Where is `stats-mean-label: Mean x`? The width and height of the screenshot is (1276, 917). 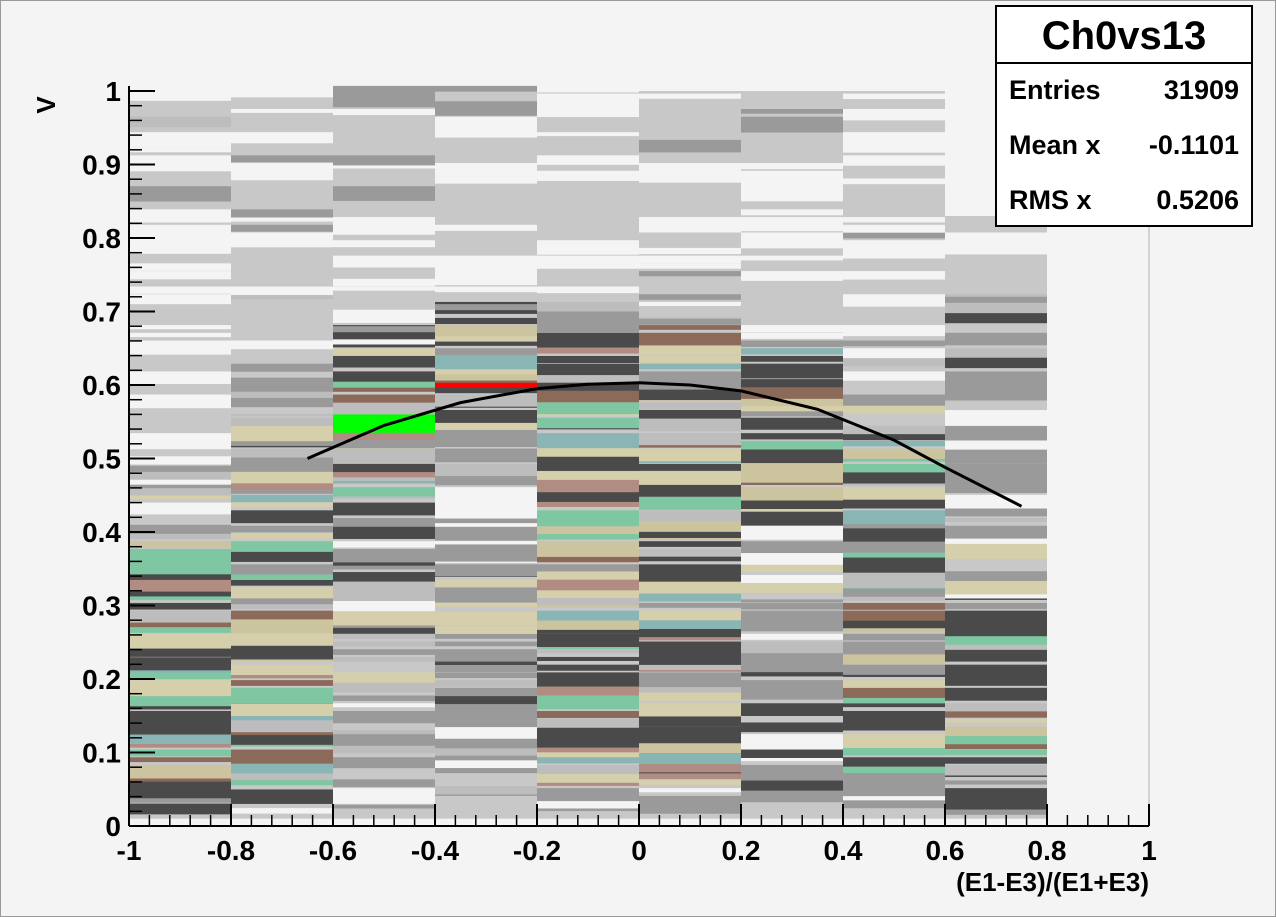
stats-mean-label: Mean x is located at coordinates (1055, 145).